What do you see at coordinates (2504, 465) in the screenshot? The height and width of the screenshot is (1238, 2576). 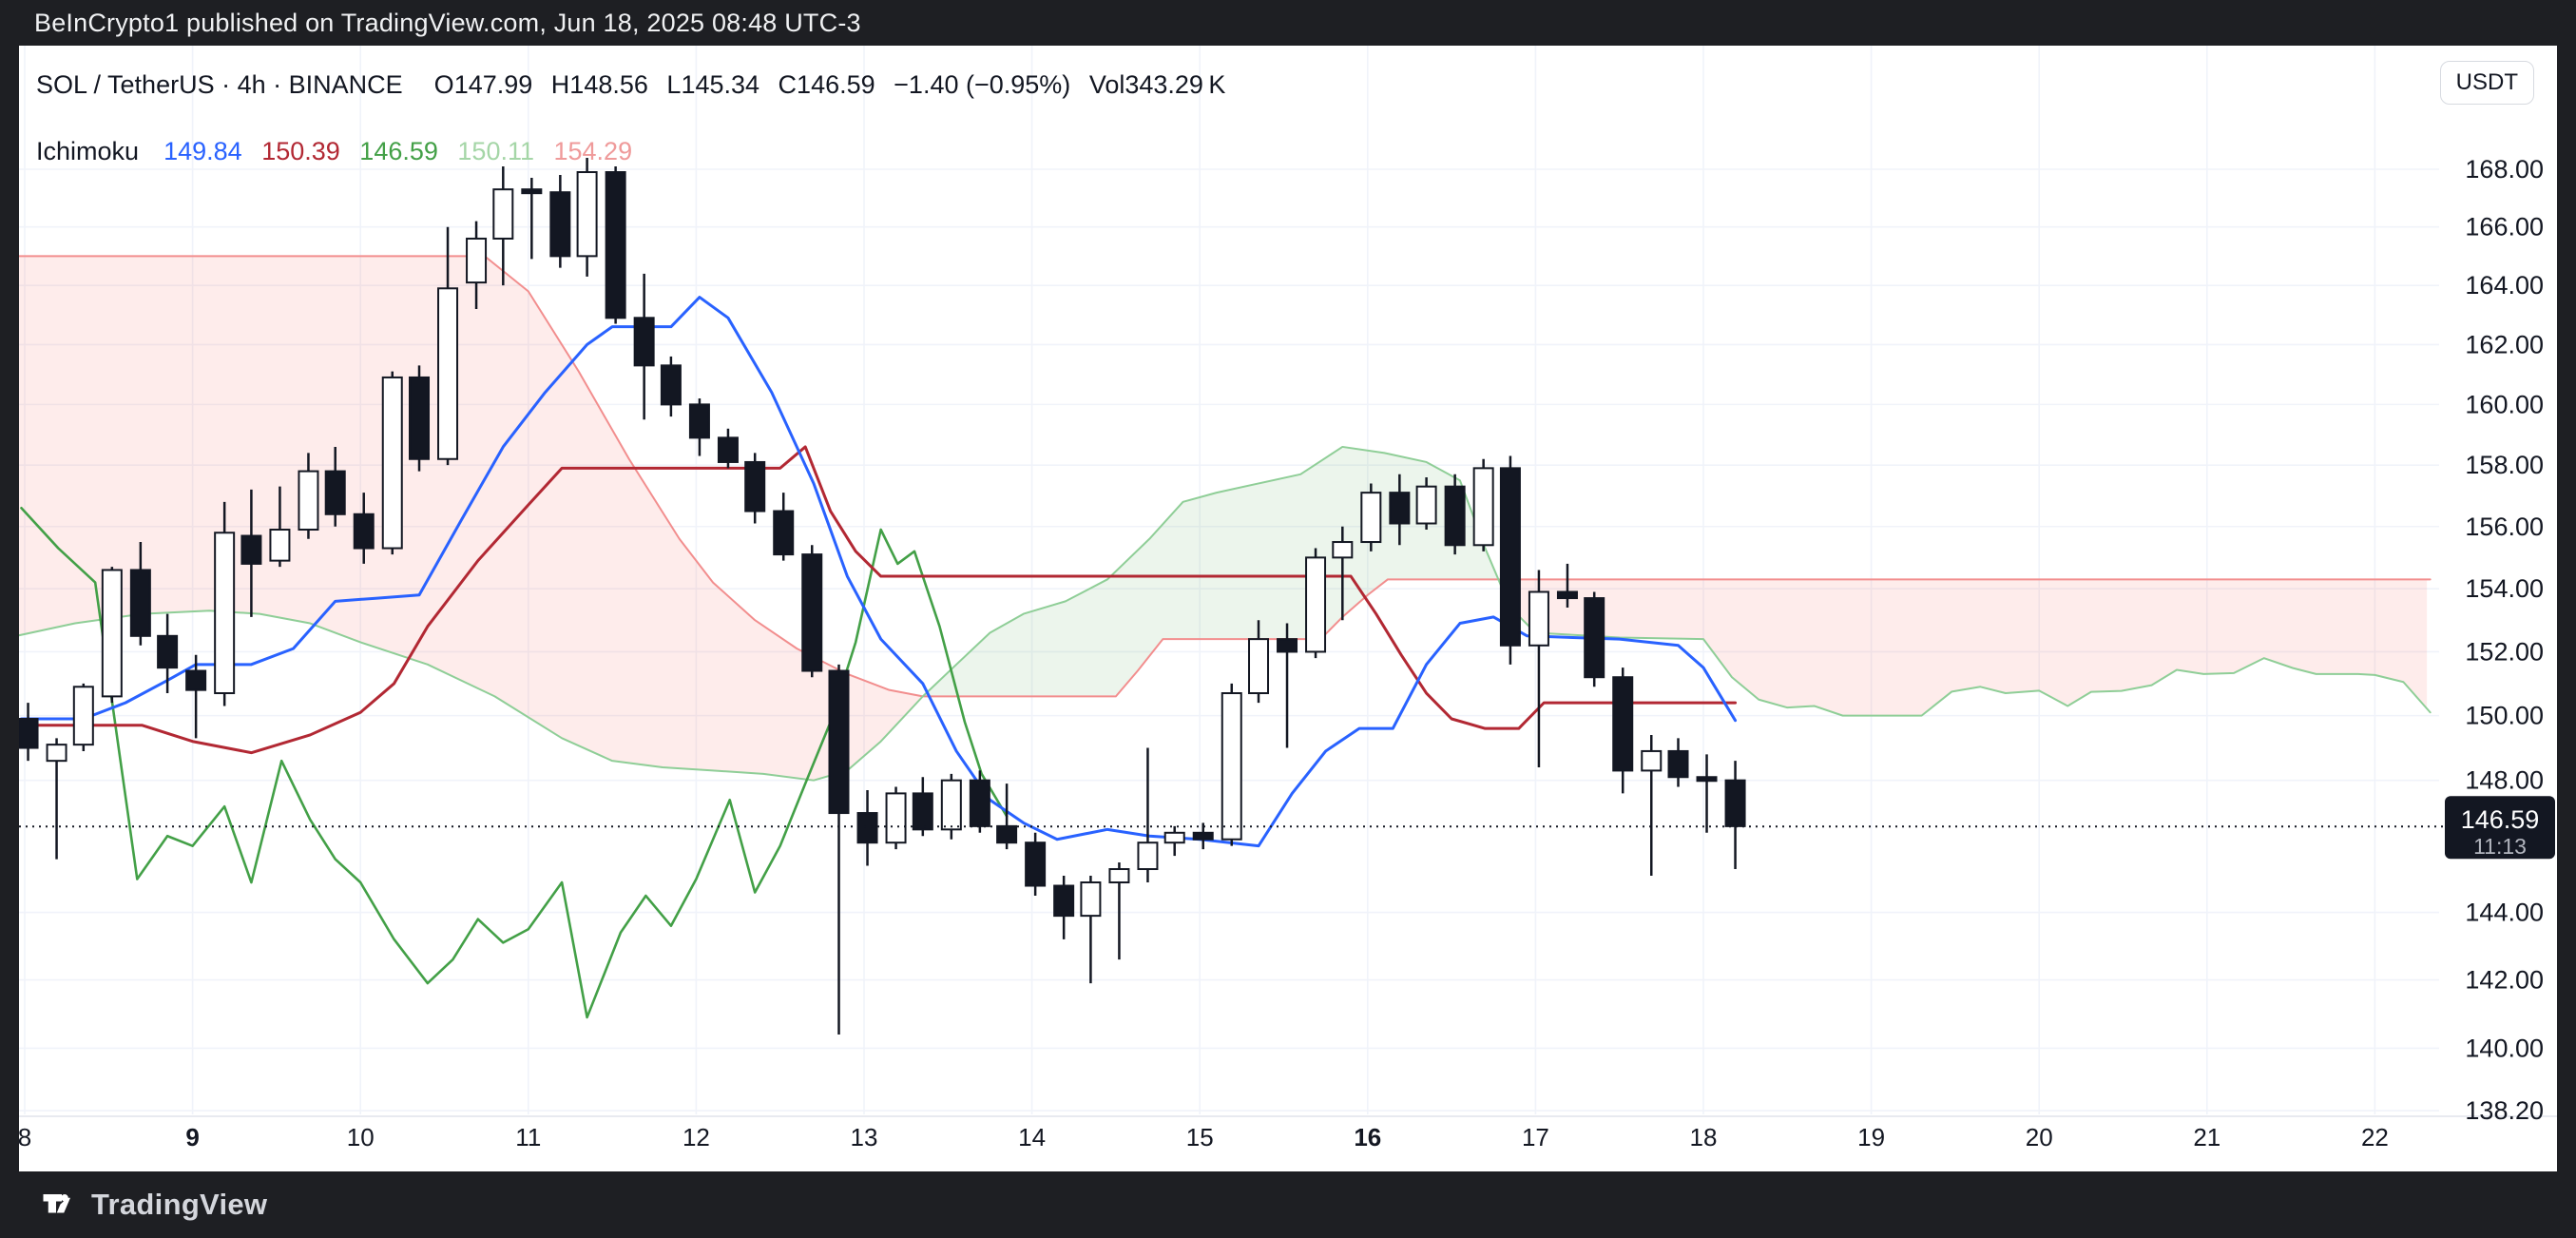 I see `svg-text: 158.00` at bounding box center [2504, 465].